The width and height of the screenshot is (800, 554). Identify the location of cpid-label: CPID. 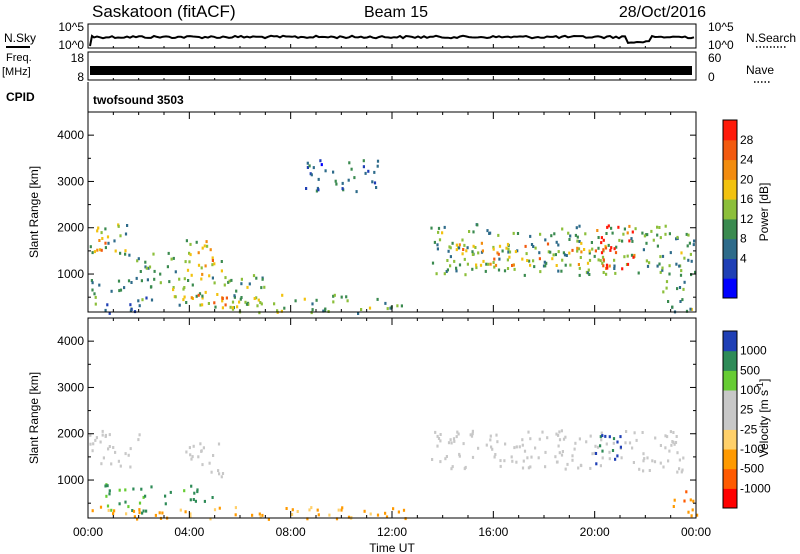
(20, 97).